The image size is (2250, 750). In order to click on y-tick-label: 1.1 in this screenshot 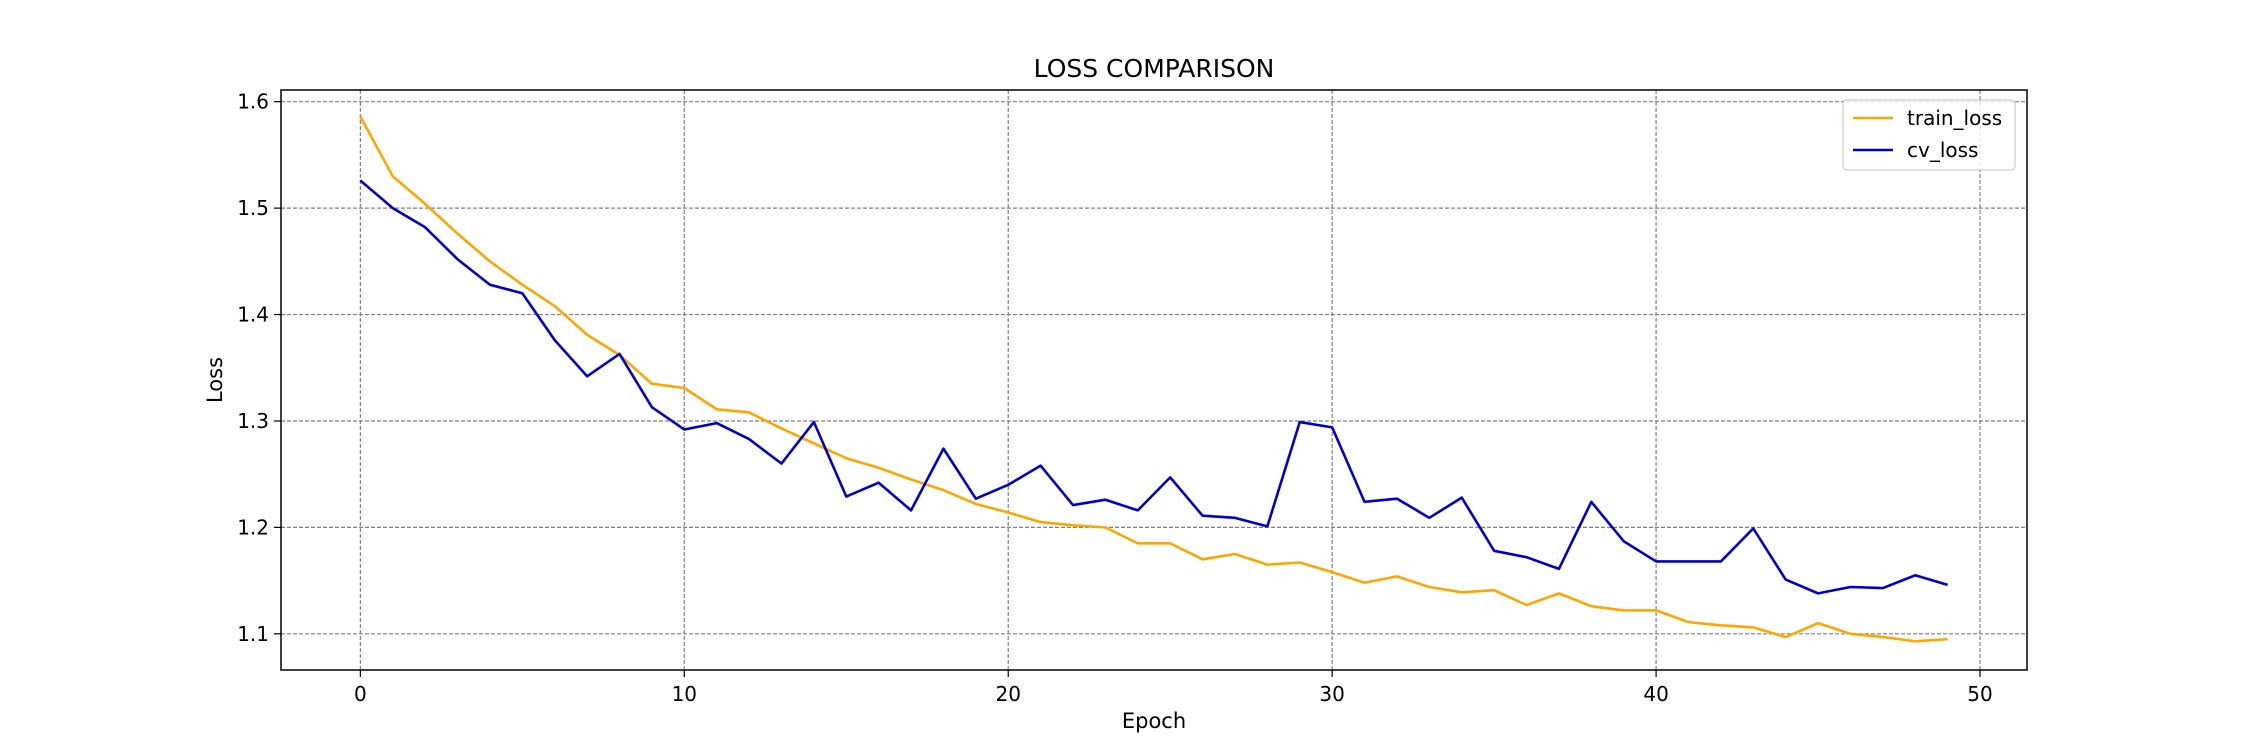, I will do `click(253, 634)`.